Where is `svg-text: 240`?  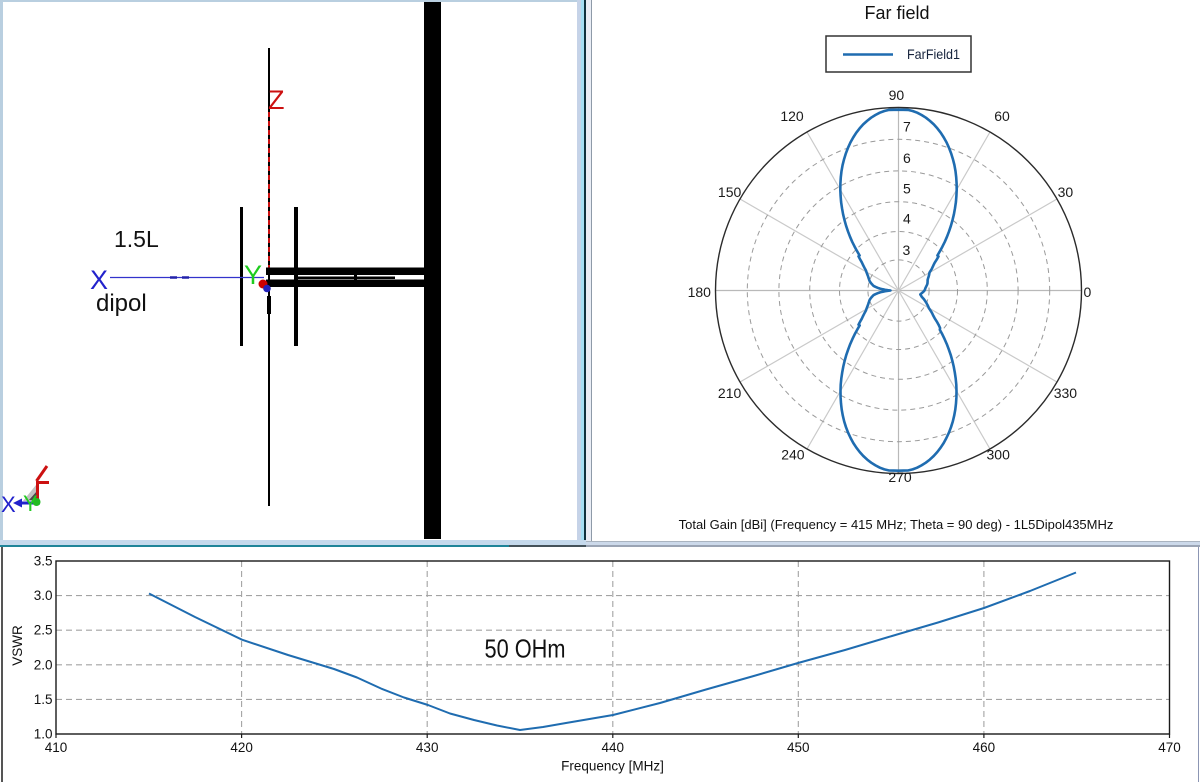 svg-text: 240 is located at coordinates (793, 455).